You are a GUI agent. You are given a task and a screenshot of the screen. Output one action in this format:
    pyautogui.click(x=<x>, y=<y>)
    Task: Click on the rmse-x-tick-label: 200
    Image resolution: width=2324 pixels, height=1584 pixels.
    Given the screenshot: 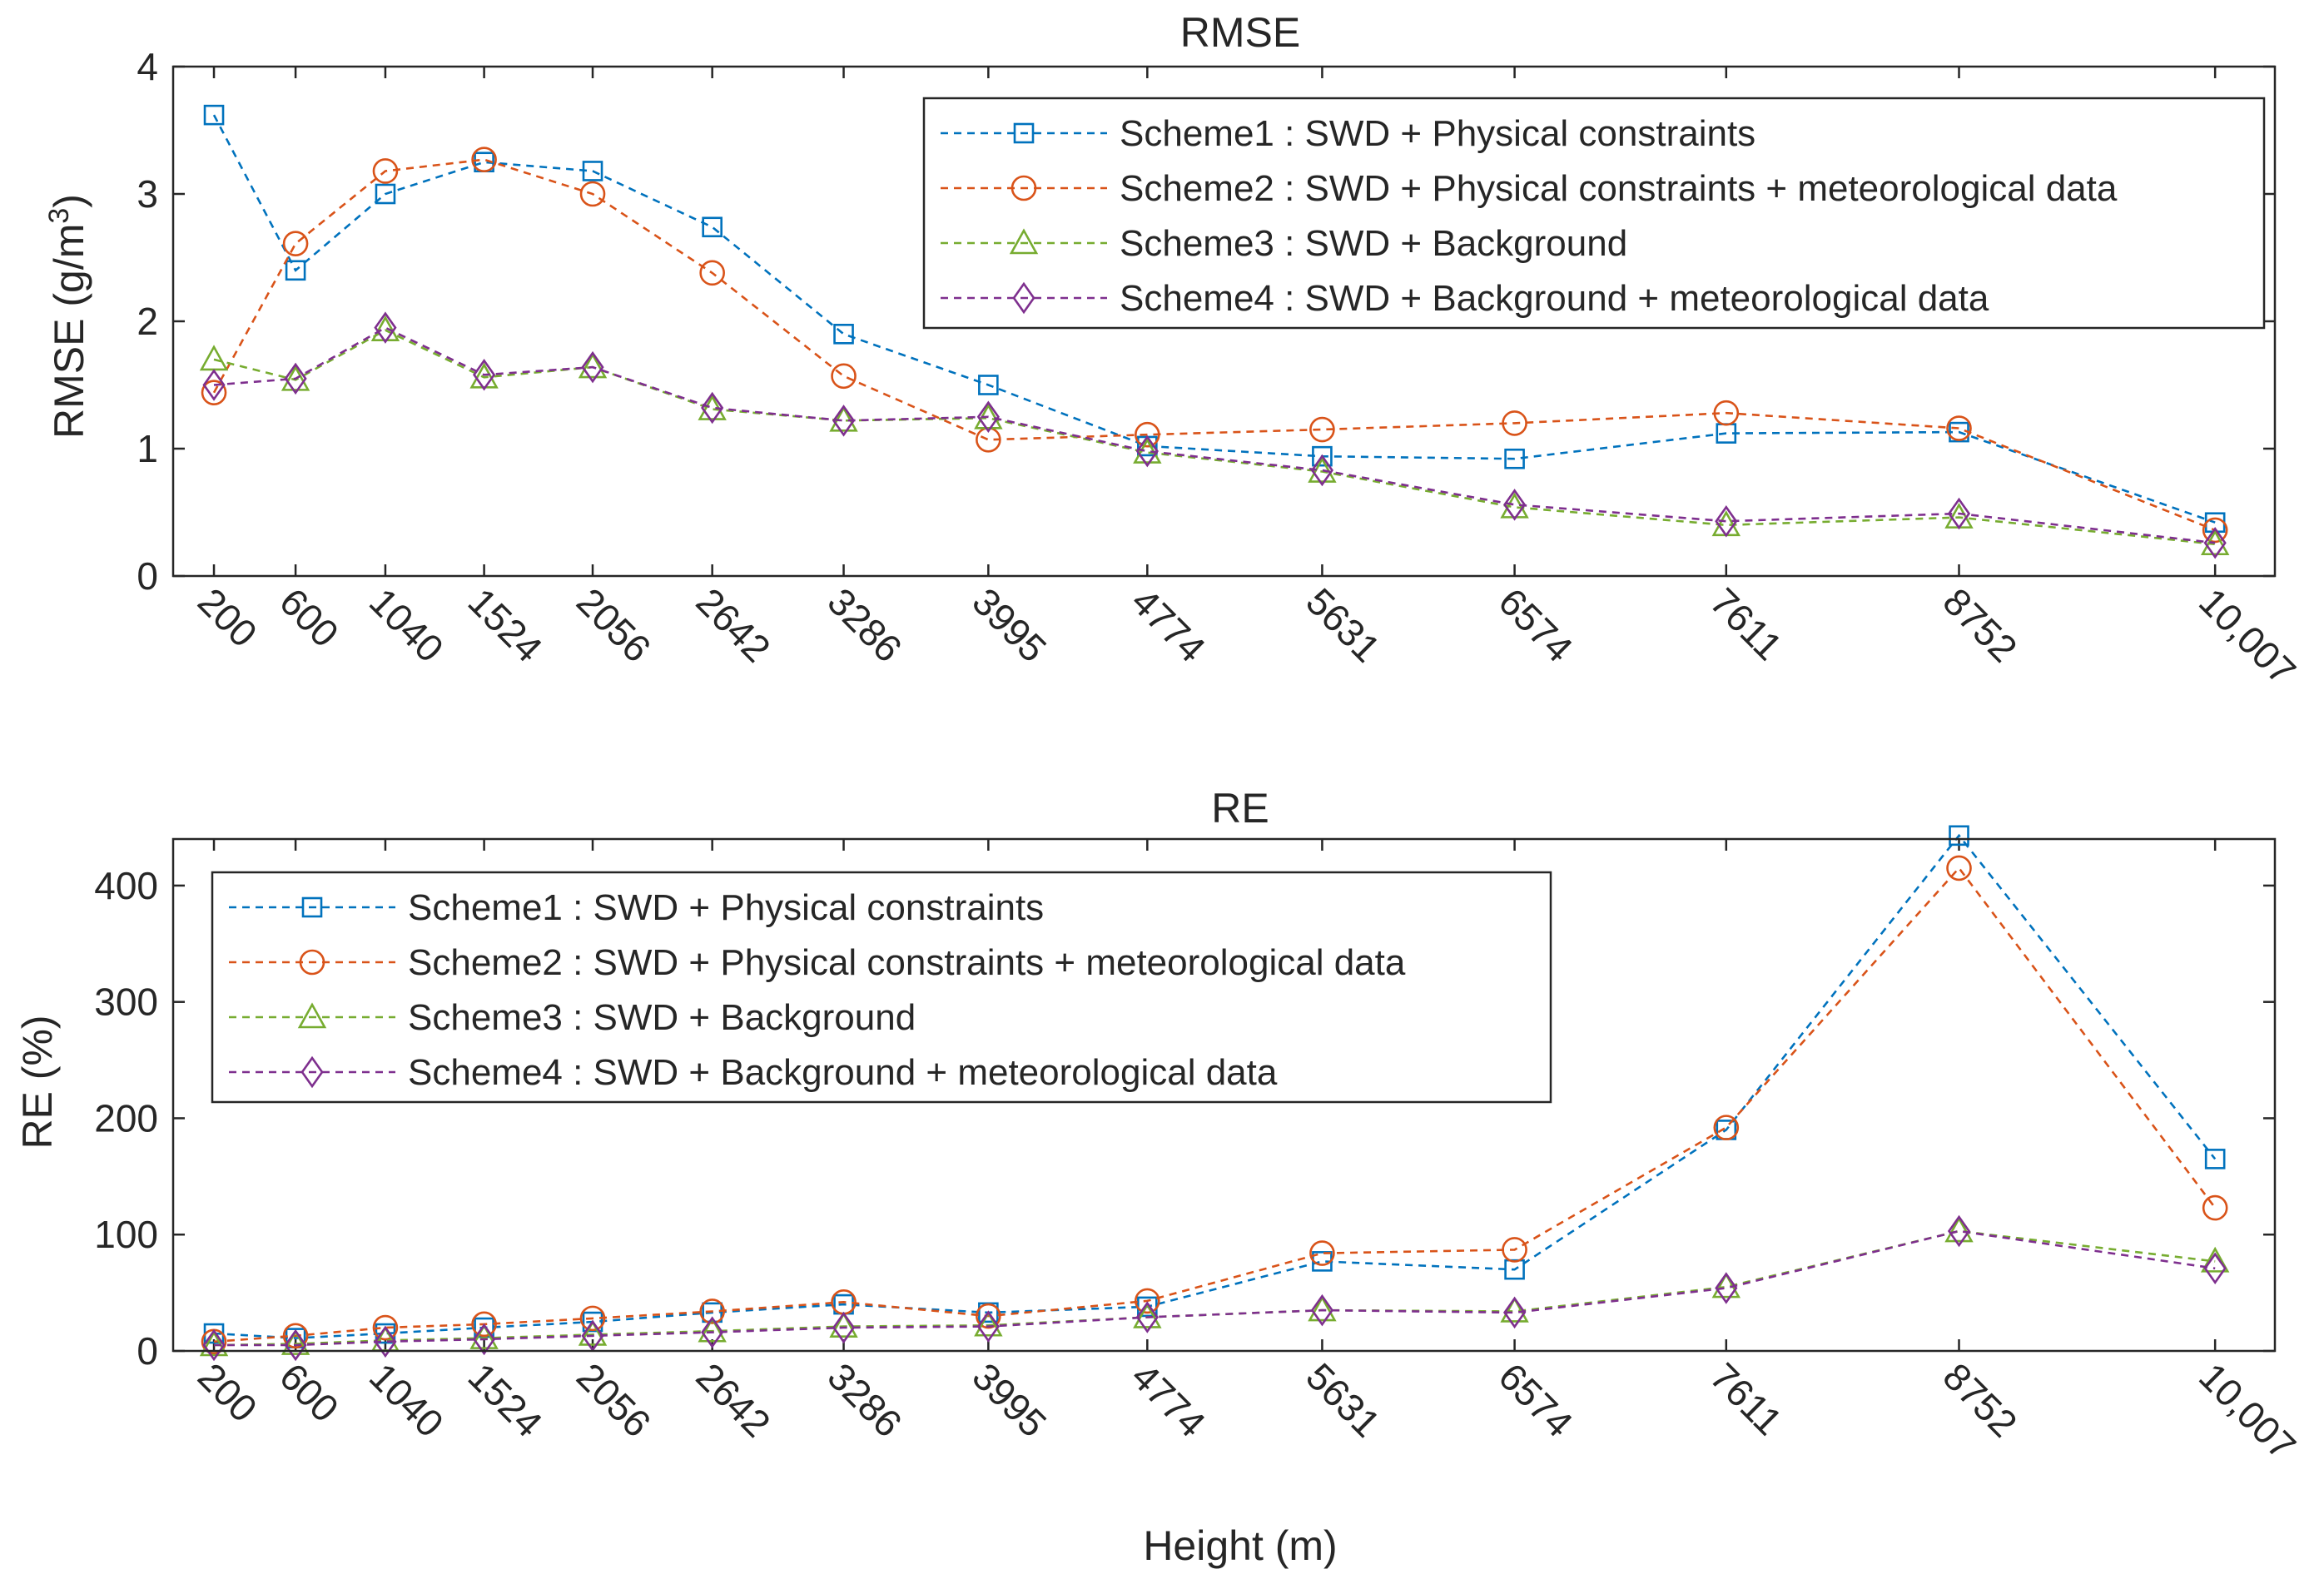 What is the action you would take?
    pyautogui.click(x=228, y=617)
    